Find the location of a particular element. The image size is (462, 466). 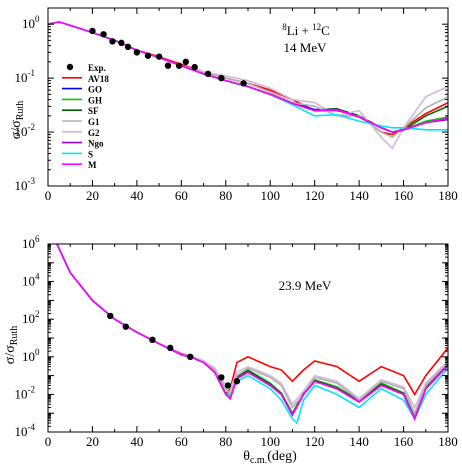

legend-entry: GO is located at coordinates (95, 90).